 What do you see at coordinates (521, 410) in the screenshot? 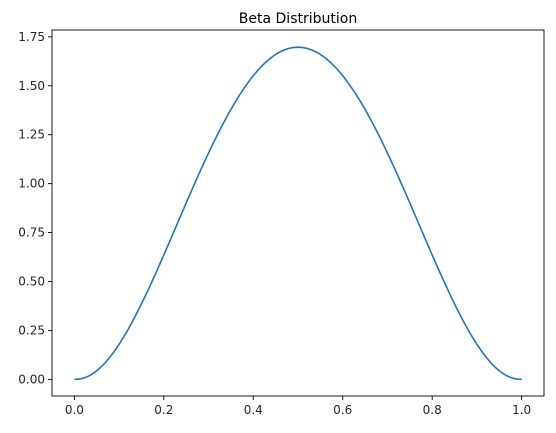
I see `x-tick-label: 1.0` at bounding box center [521, 410].